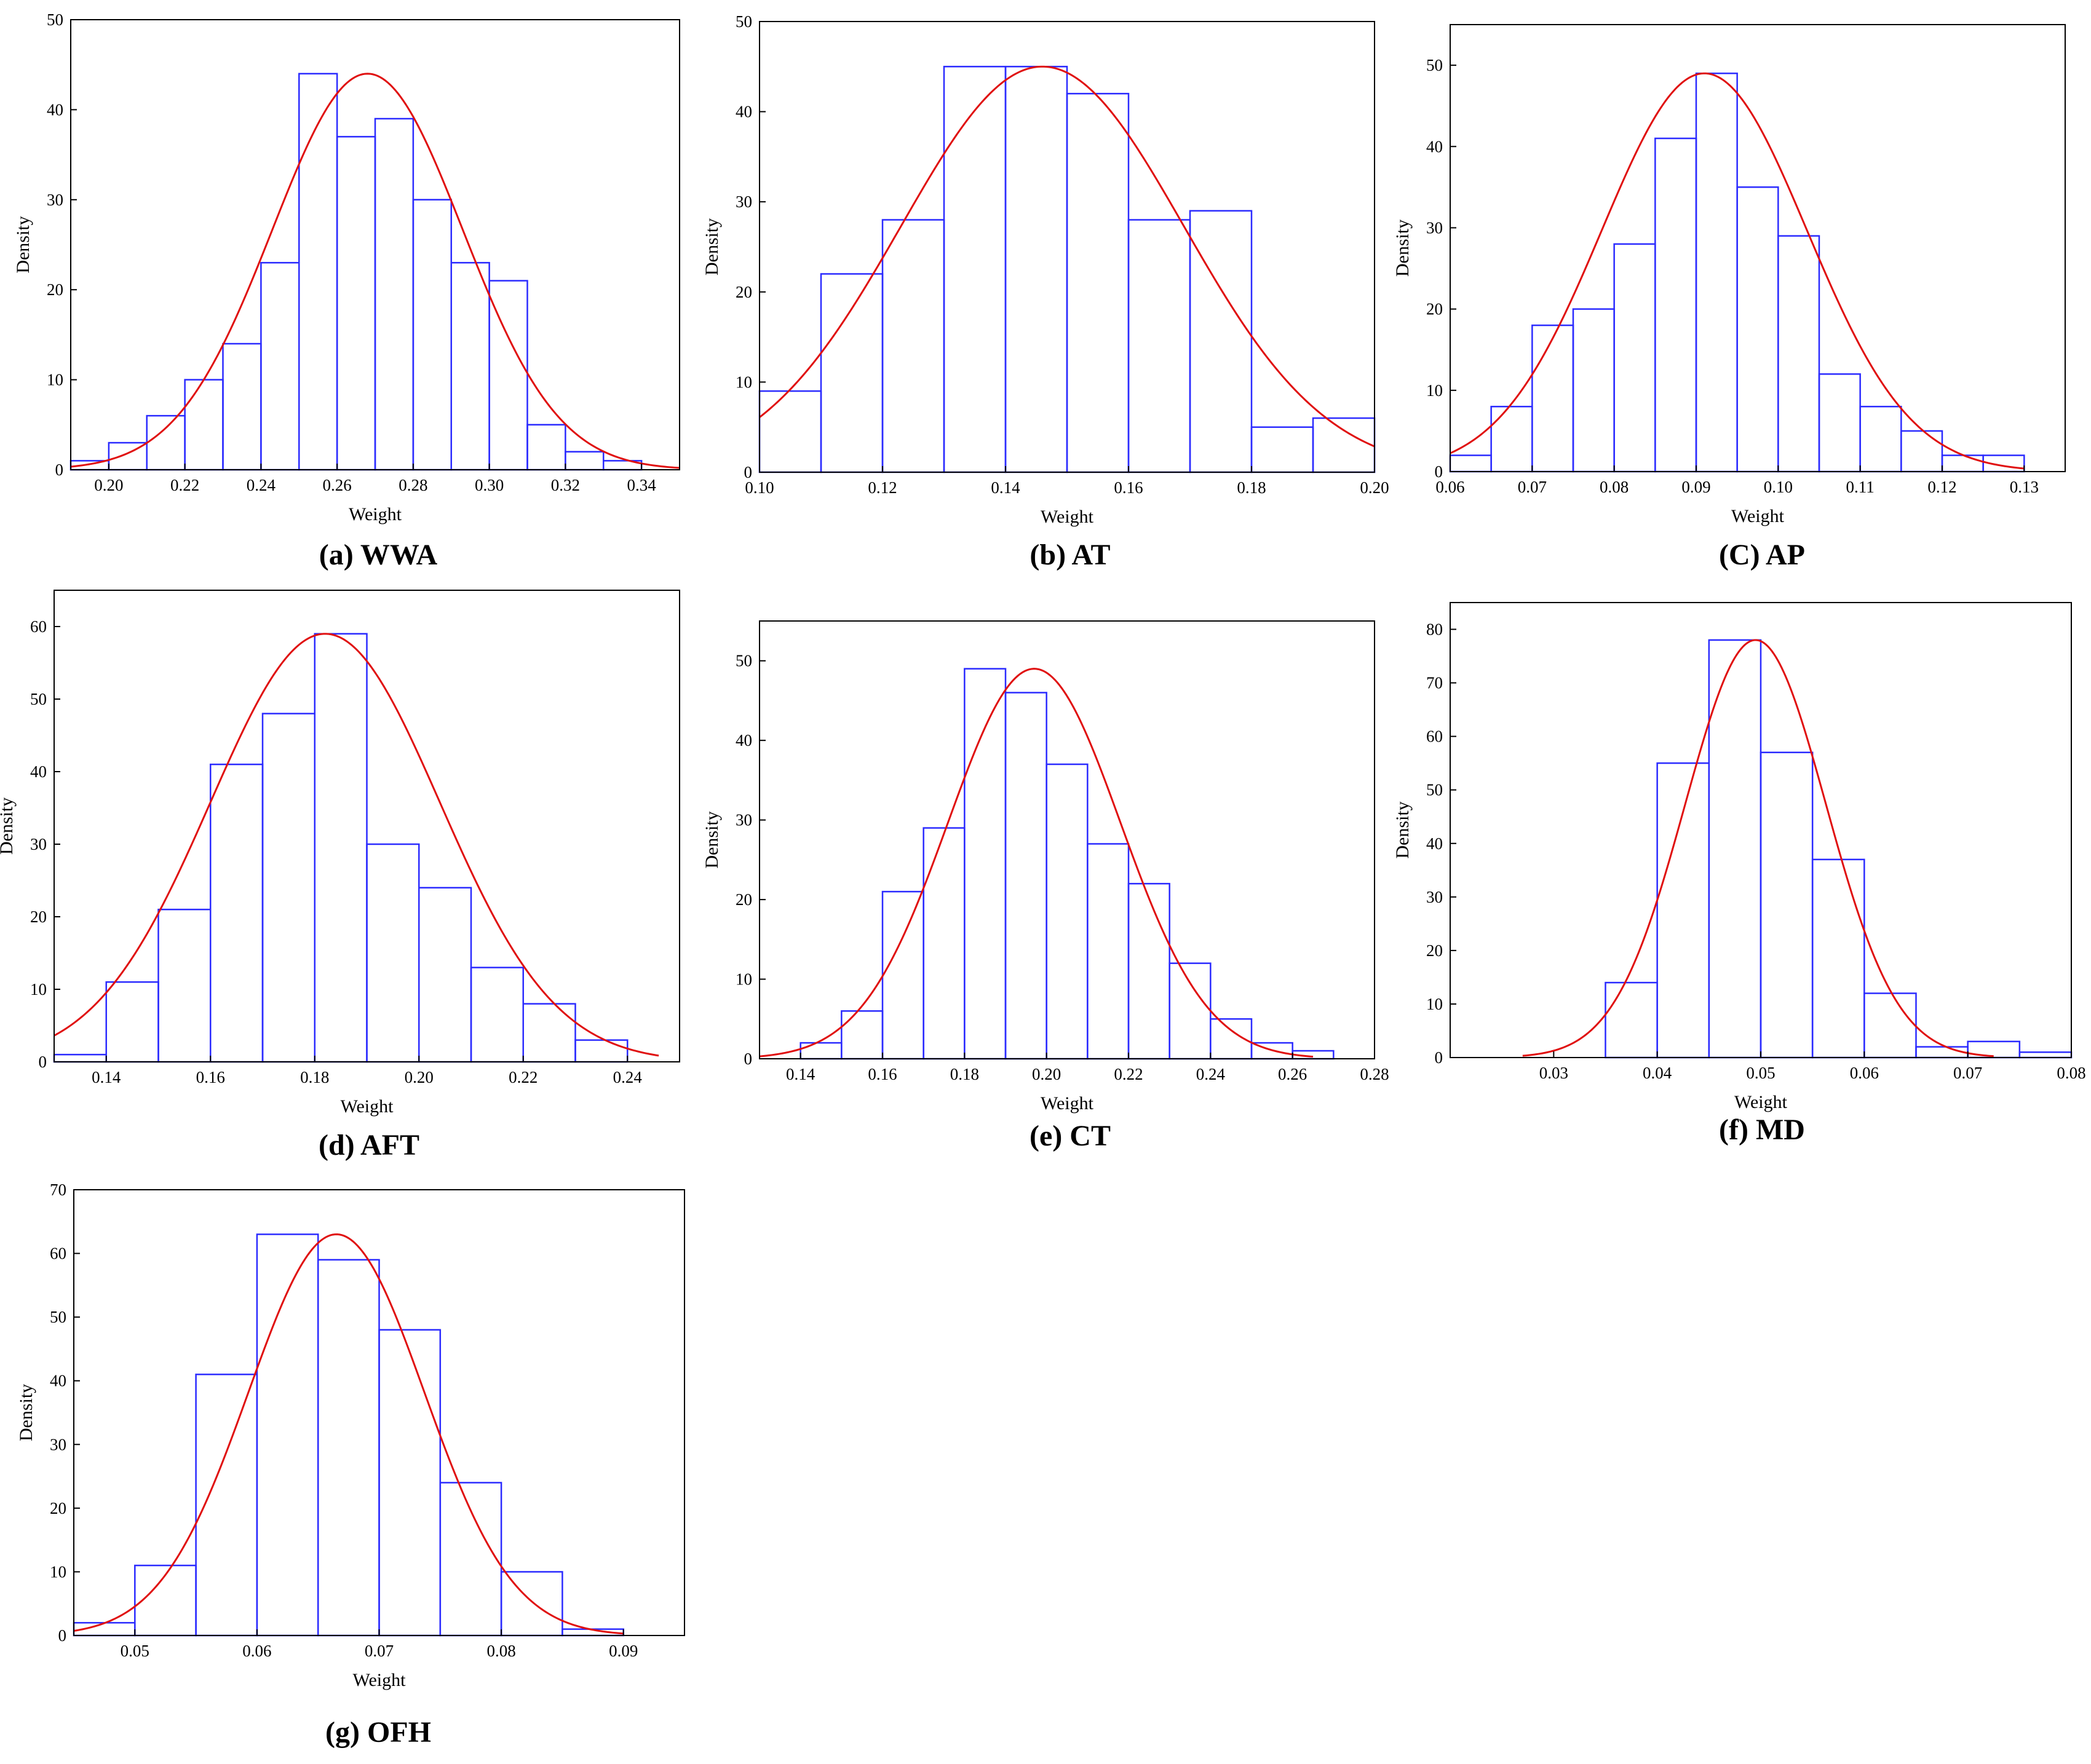 This screenshot has width=2091, height=1764. Describe the element at coordinates (759, 488) in the screenshot. I see `x-tick-label: 0.10` at that location.